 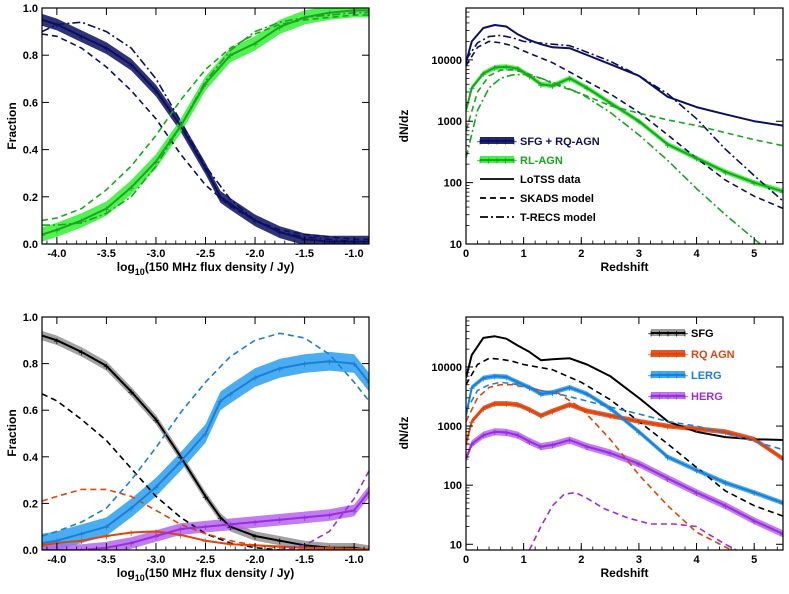 What do you see at coordinates (205, 560) in the screenshot?
I see `x-tick-label: -2.5` at bounding box center [205, 560].